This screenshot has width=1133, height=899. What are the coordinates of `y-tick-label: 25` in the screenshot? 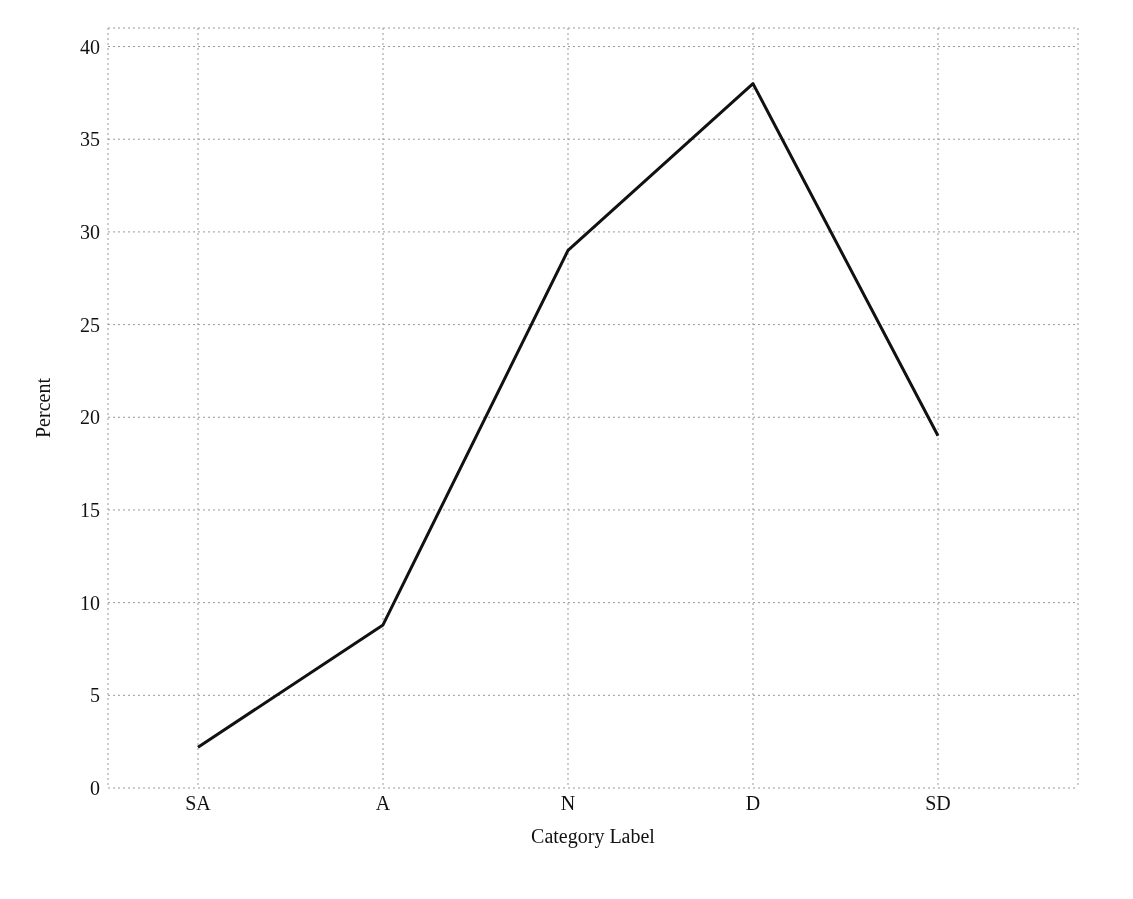 It's located at (90, 324).